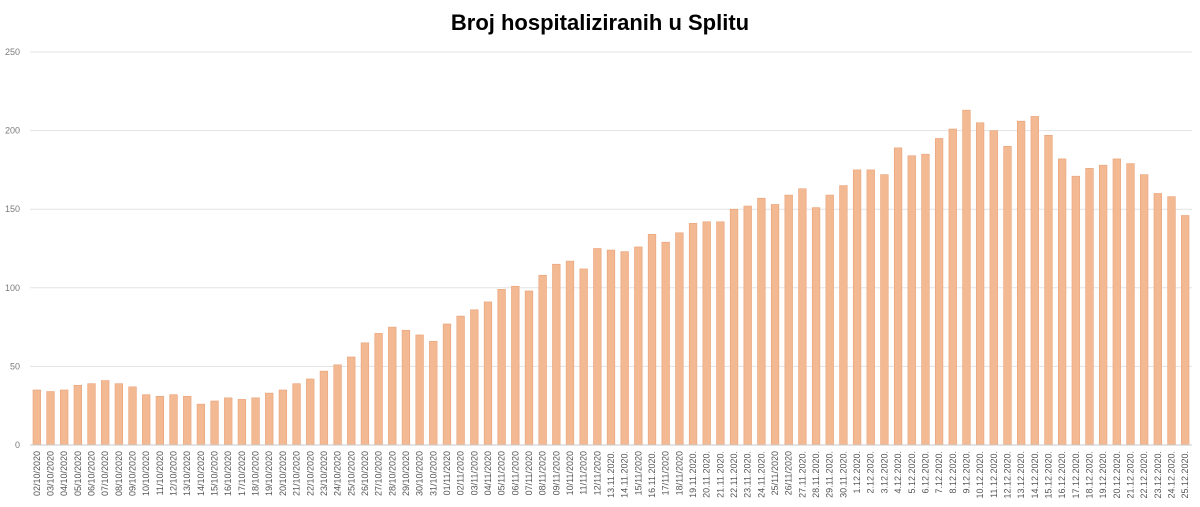 The image size is (1200, 507). What do you see at coordinates (652, 474) in the screenshot?
I see `x-tick-label: 16.11.2020.` at bounding box center [652, 474].